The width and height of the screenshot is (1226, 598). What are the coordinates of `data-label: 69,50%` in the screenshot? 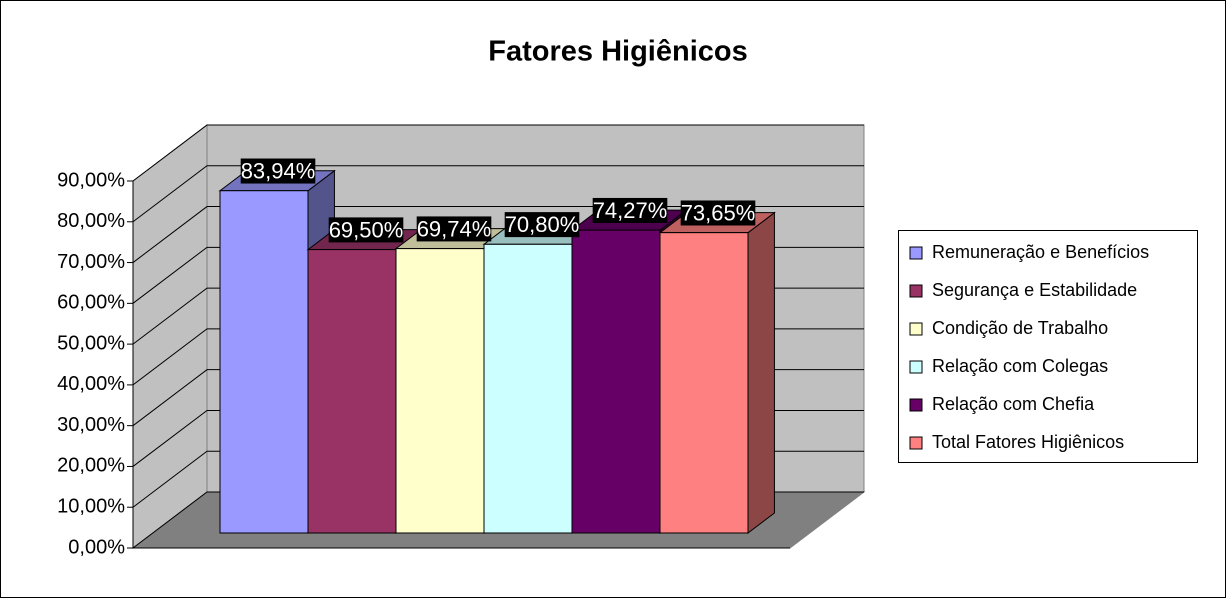 It's located at (366, 229).